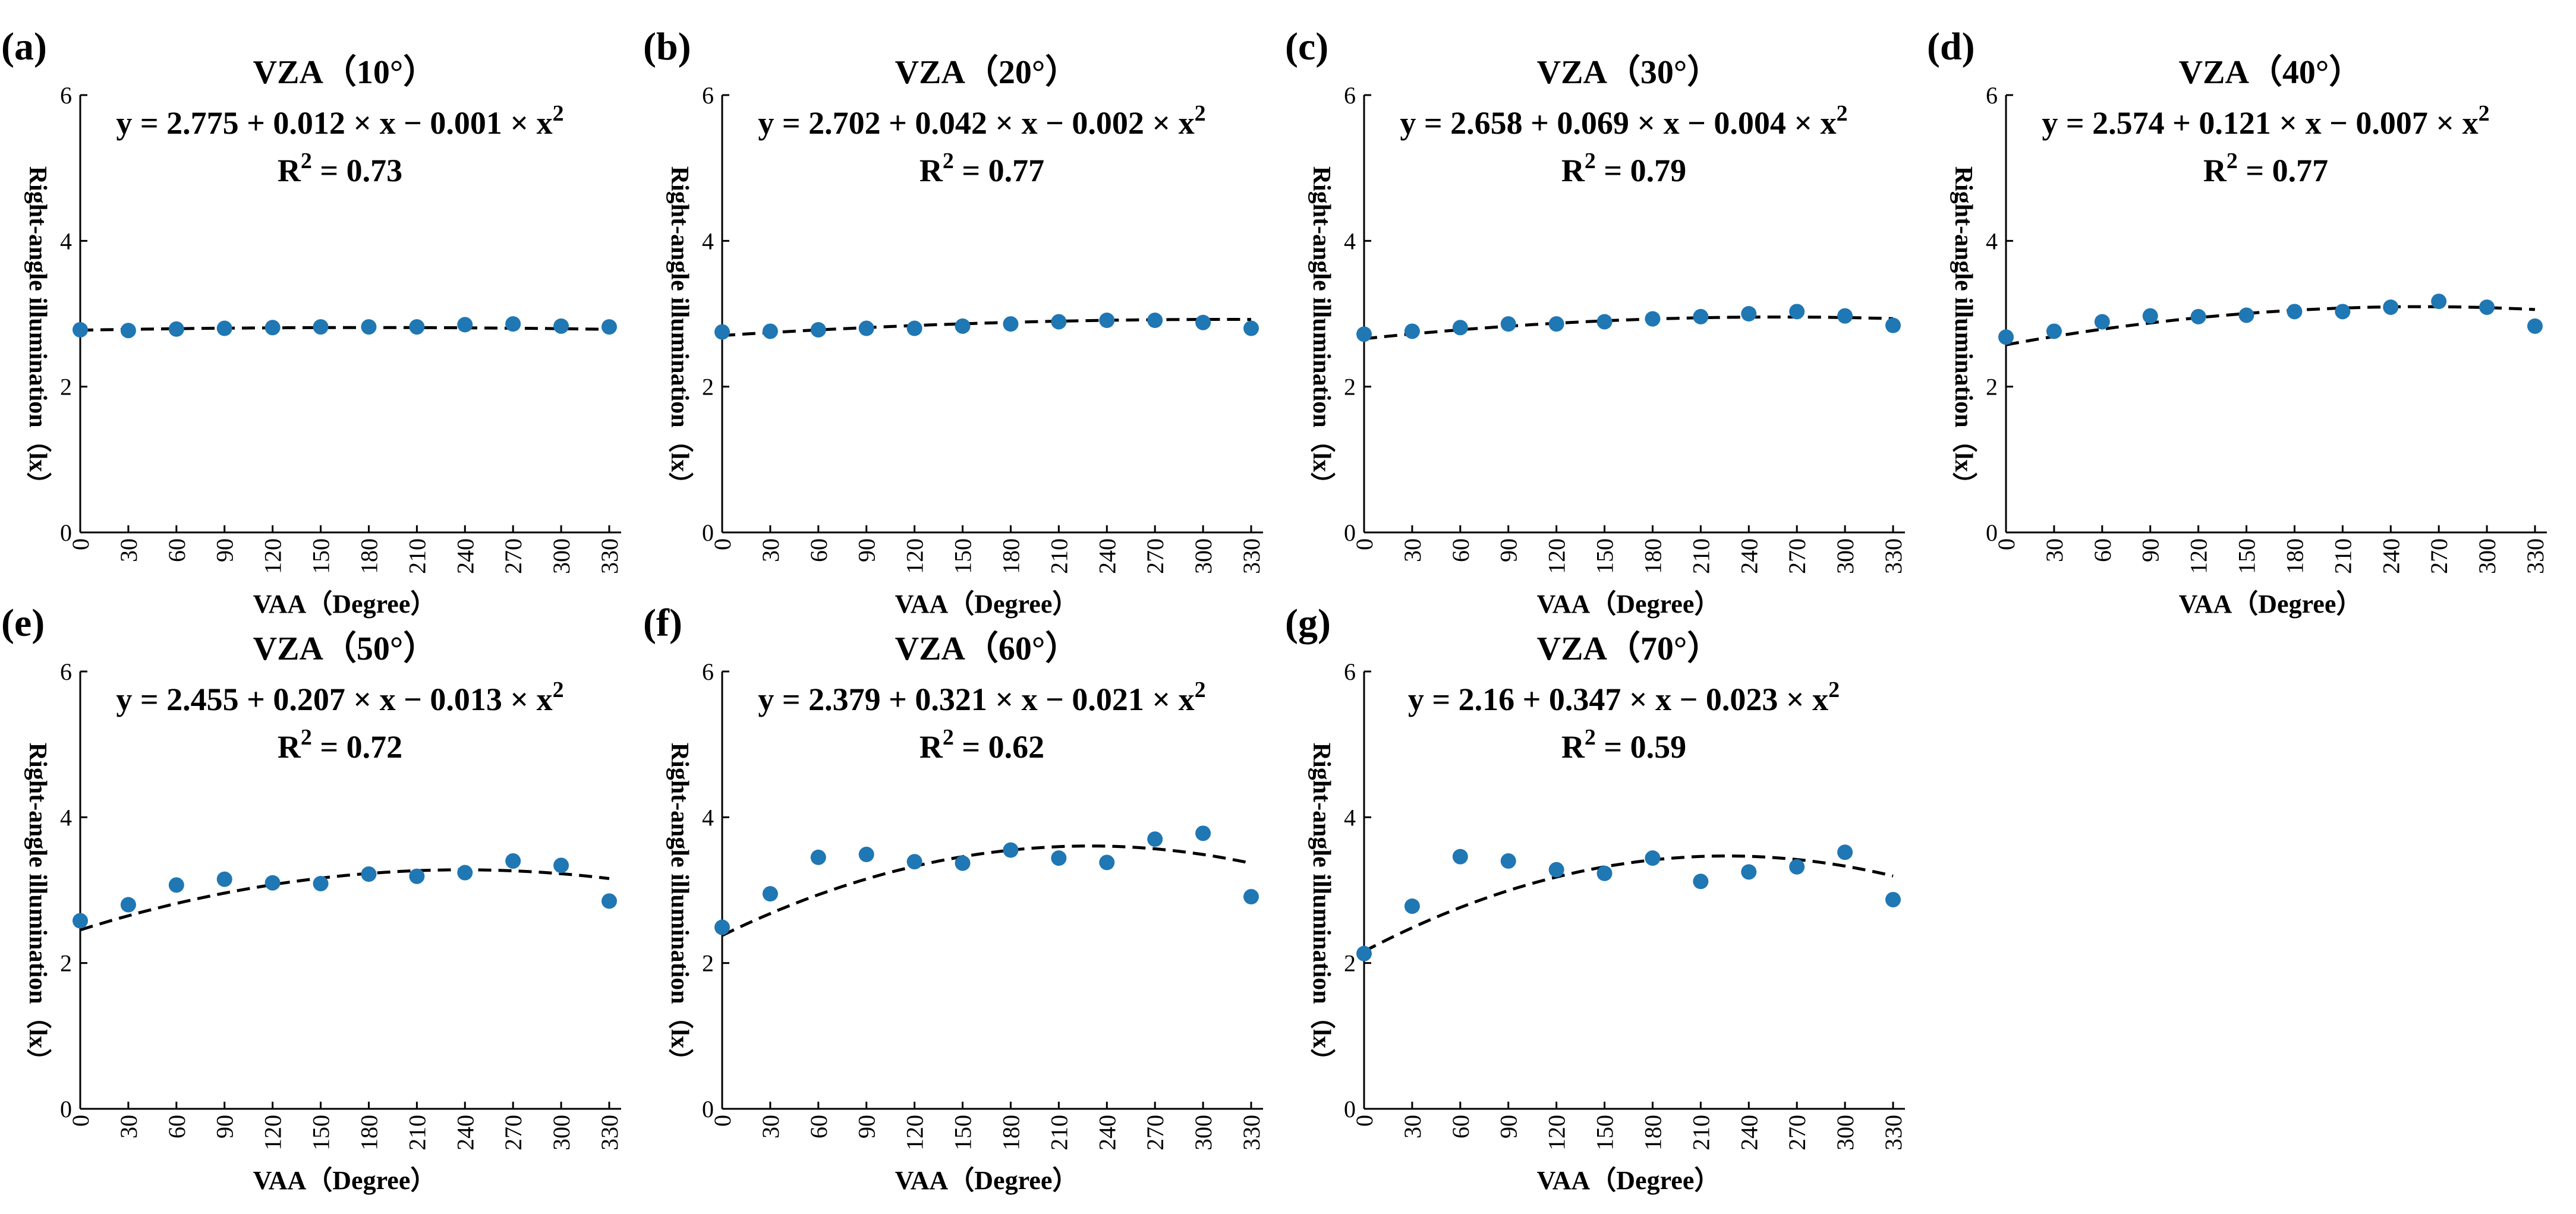 The image size is (2576, 1214). Describe the element at coordinates (981, 745) in the screenshot. I see `r-squared: R2 = 0.62` at that location.